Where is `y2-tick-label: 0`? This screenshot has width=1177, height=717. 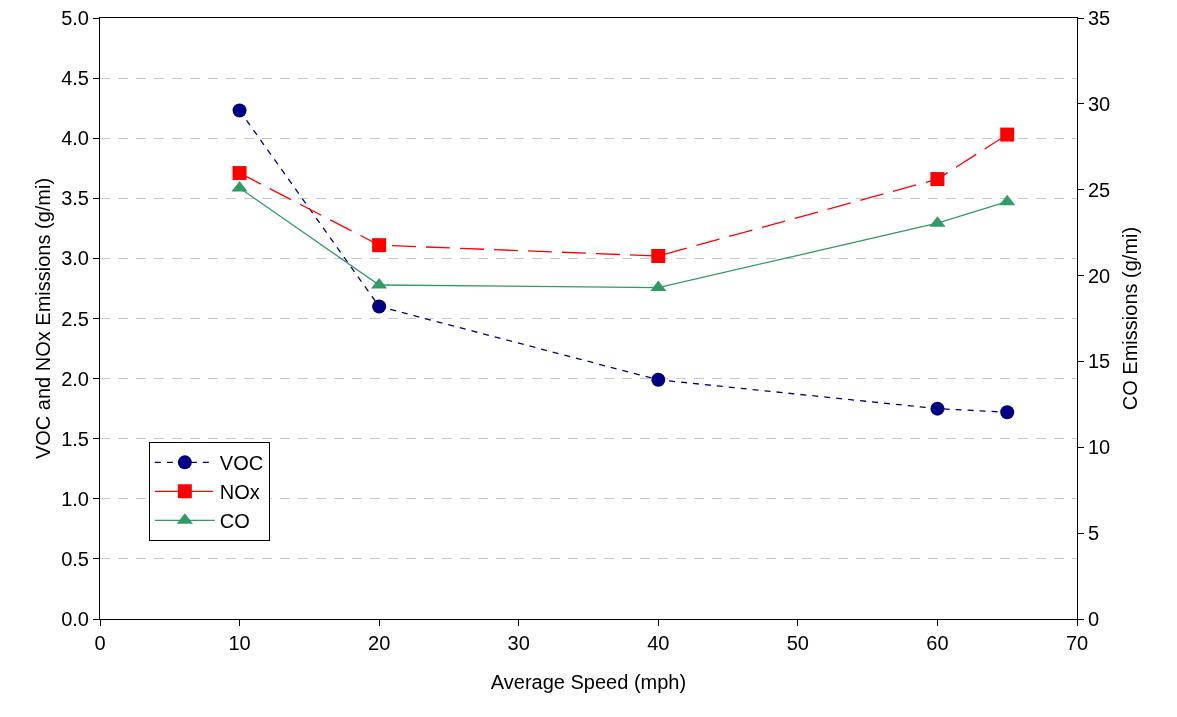
y2-tick-label: 0 is located at coordinates (1094, 619).